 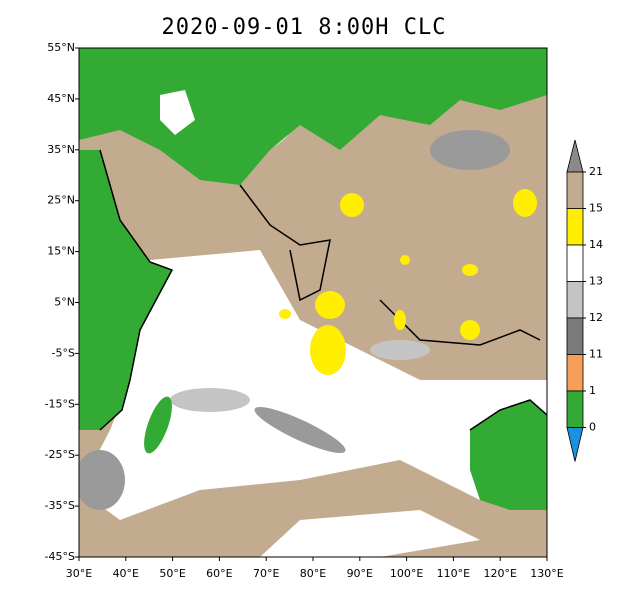 I want to click on cloud-yellow, so click(x=408, y=282).